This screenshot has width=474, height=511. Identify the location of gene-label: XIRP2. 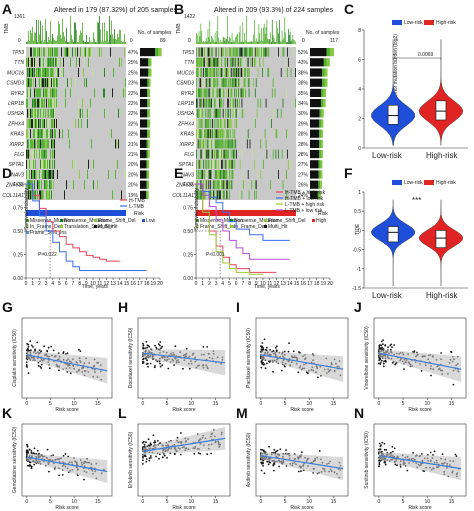
(17, 145).